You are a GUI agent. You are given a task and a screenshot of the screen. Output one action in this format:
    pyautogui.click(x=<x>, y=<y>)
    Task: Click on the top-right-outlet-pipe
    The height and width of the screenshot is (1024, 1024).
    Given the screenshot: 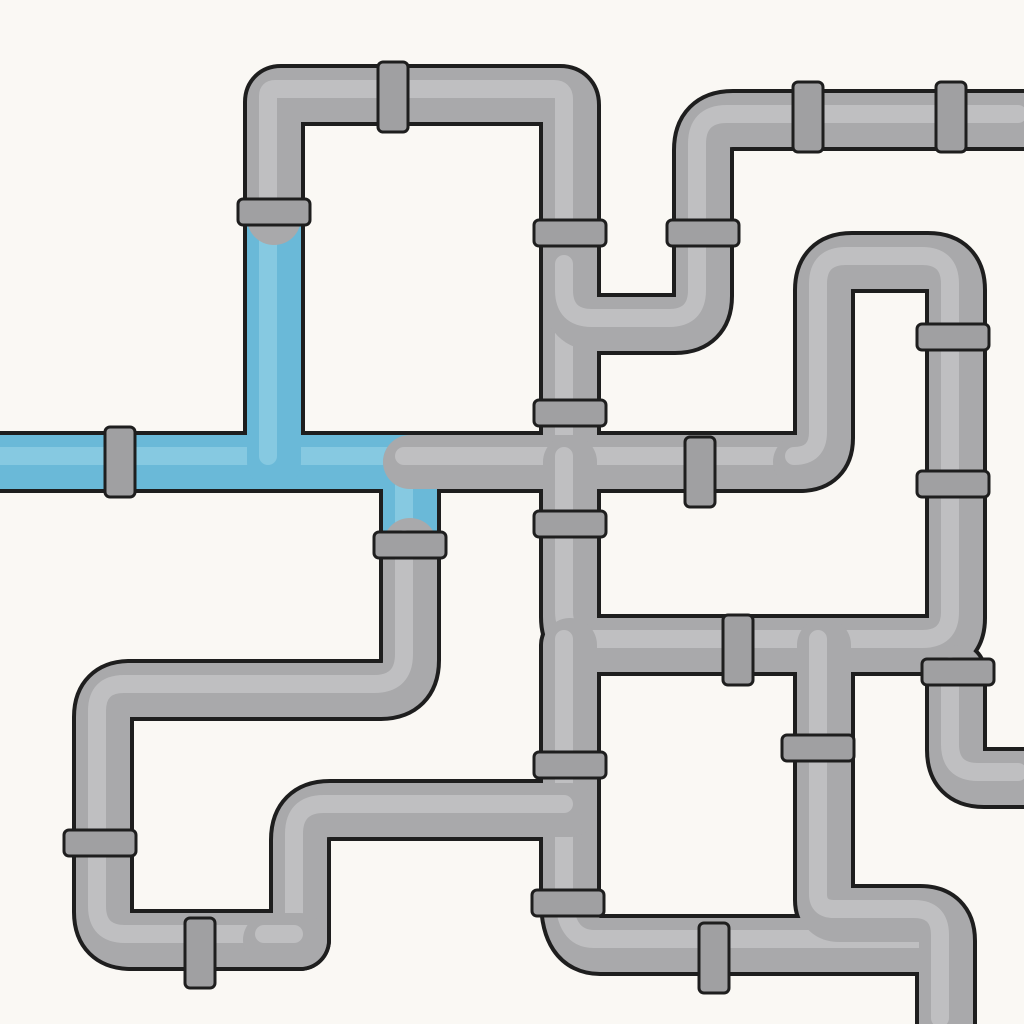 What is the action you would take?
    pyautogui.click(x=783, y=222)
    